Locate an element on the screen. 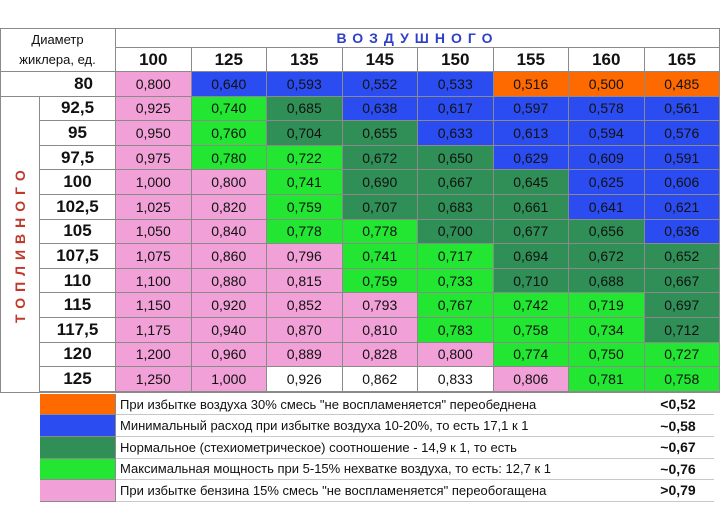 Image resolution: width=720 pixels, height=527 pixels. row-header: 125 is located at coordinates (78, 379).